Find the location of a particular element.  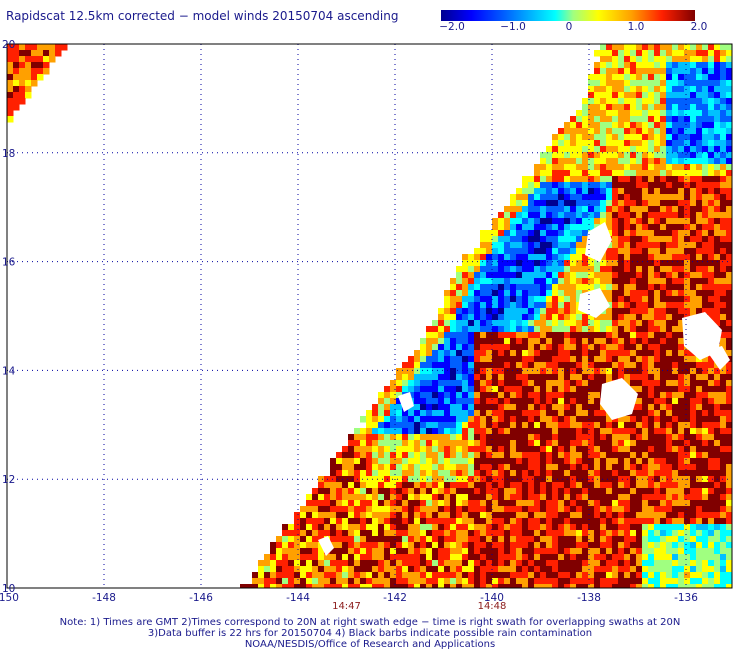

colorbar is located at coordinates (568, 15).